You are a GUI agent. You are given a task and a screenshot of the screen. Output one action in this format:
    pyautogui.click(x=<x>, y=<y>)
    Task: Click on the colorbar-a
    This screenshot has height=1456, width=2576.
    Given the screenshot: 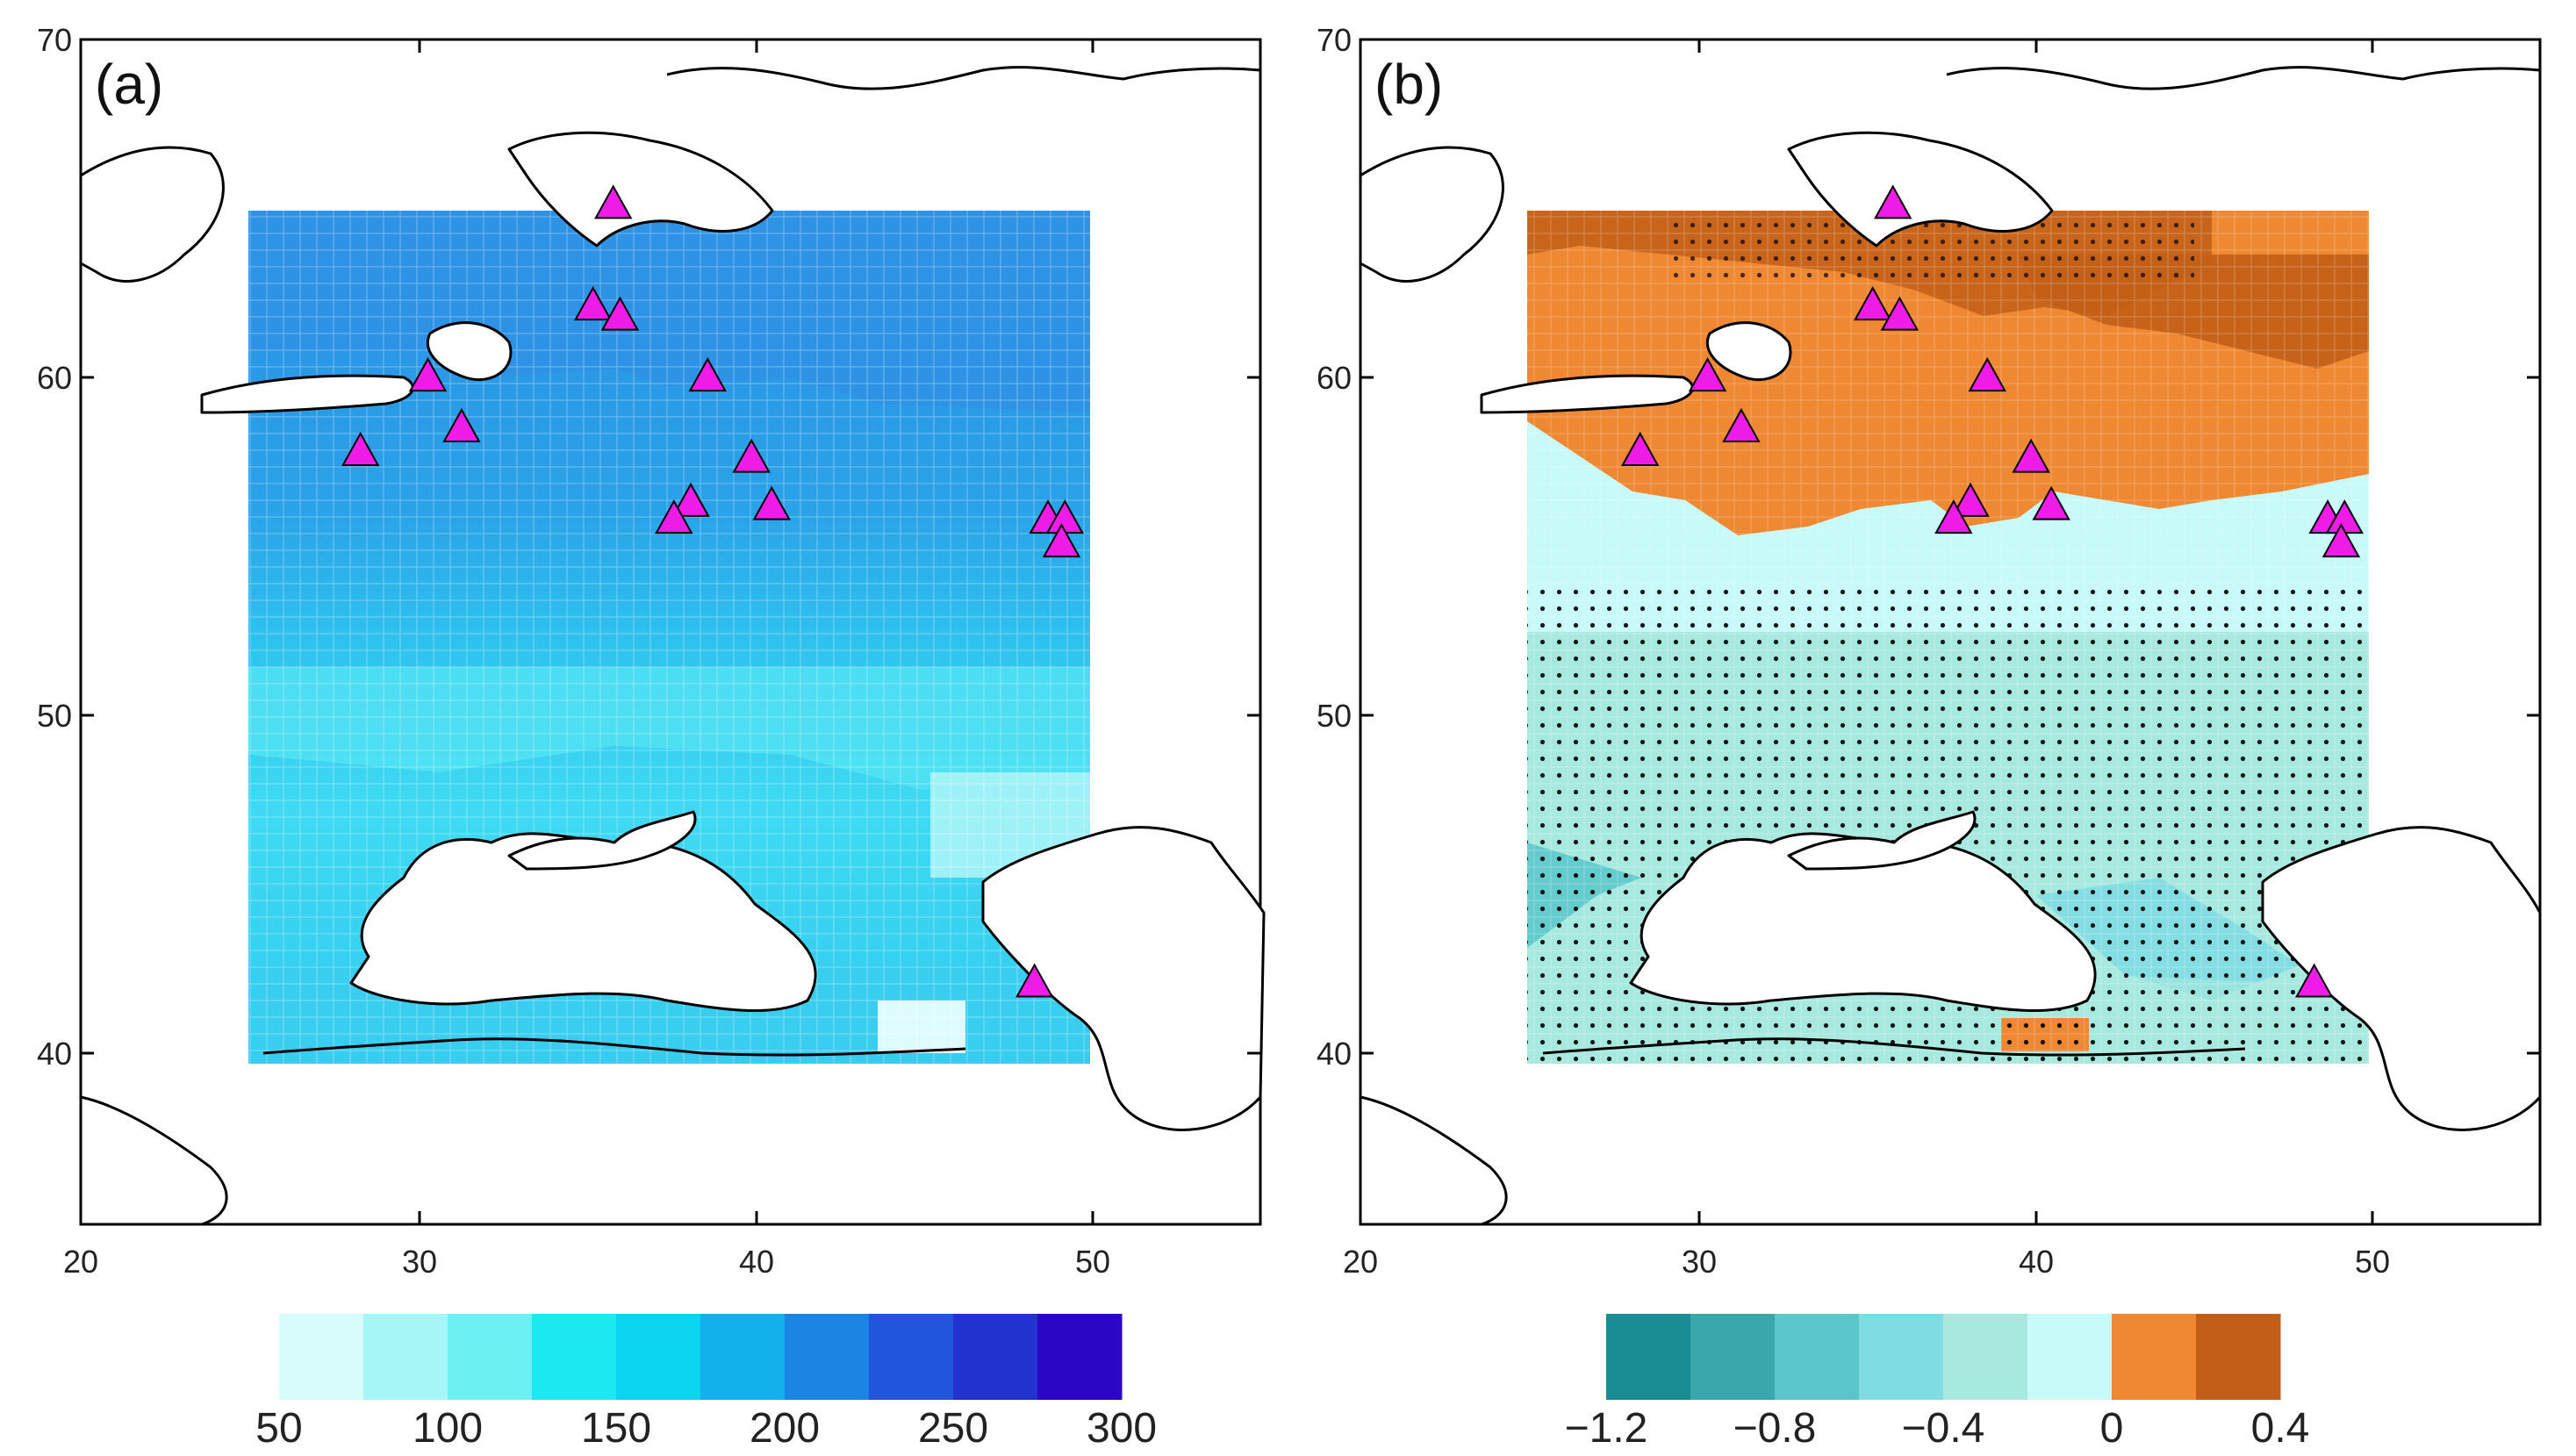 What is the action you would take?
    pyautogui.click(x=701, y=1357)
    